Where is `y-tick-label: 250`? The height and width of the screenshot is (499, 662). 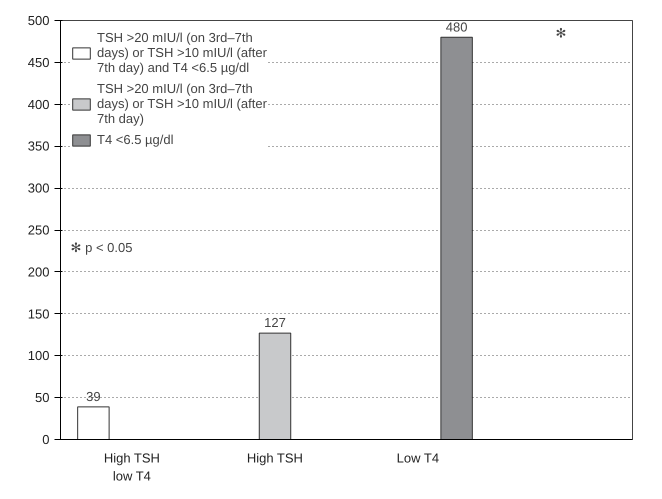
y-tick-label: 250 is located at coordinates (39, 230).